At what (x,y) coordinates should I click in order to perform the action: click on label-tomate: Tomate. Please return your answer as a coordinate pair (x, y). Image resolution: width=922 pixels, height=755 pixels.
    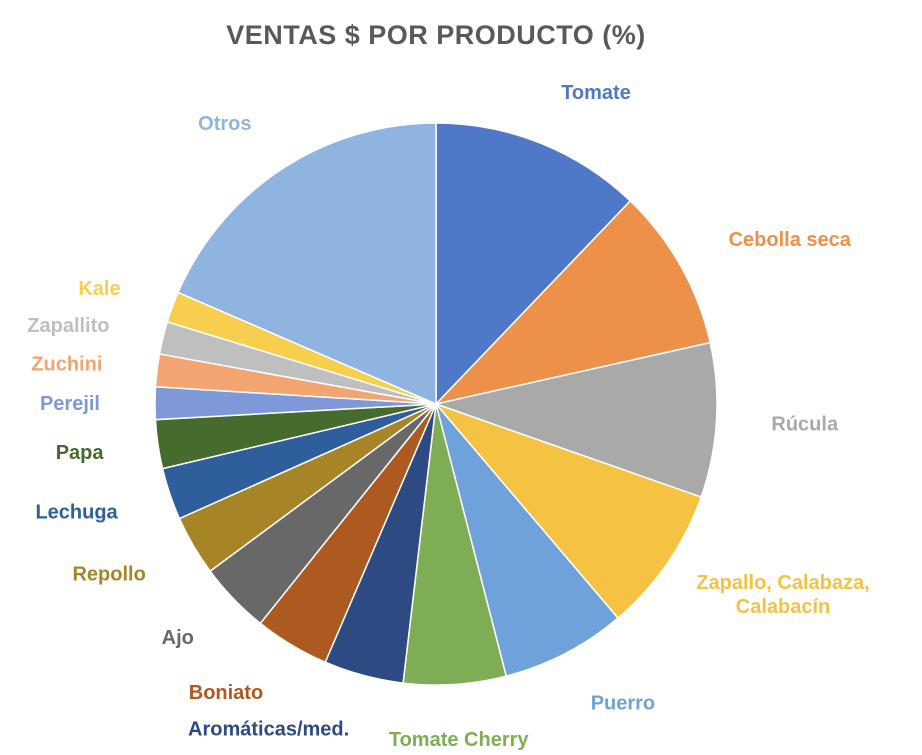
    Looking at the image, I should click on (596, 93).